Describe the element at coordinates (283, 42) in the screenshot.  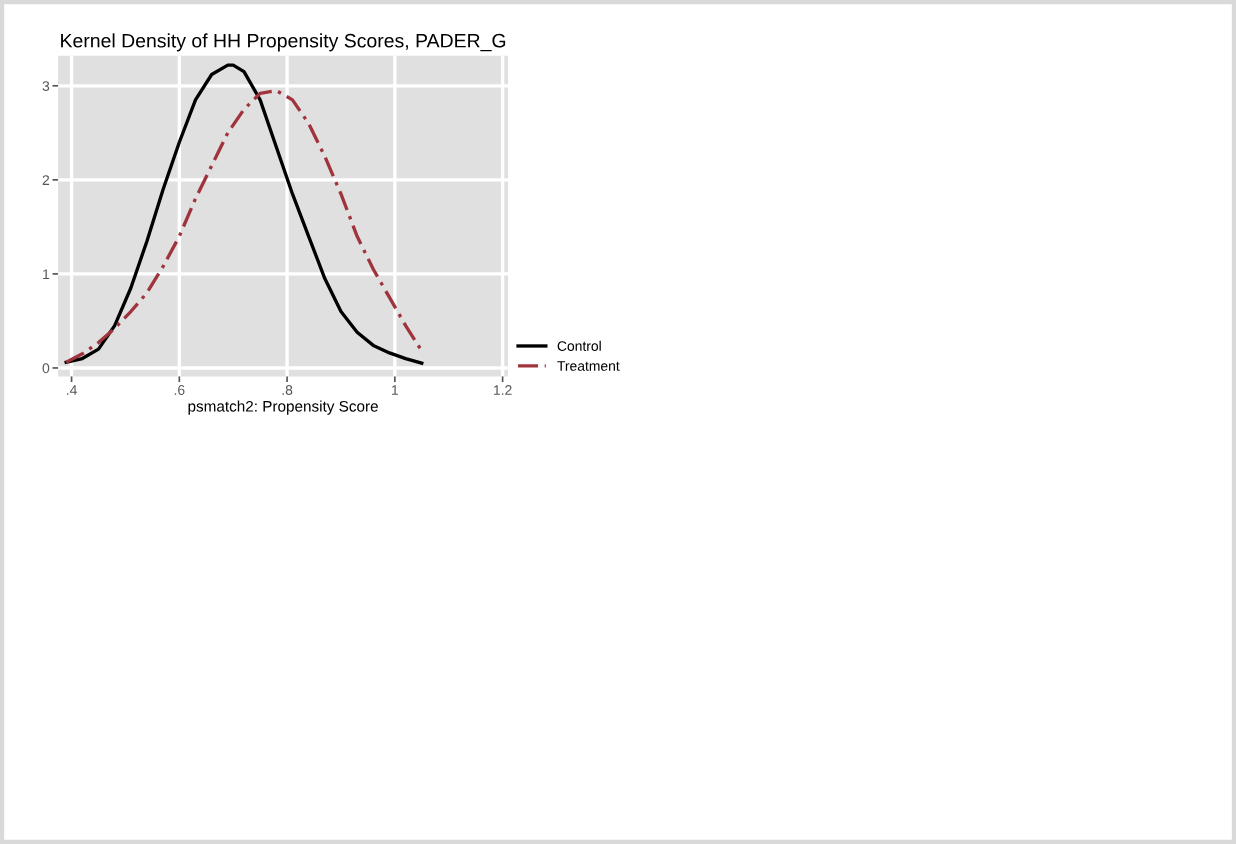
I see `chart-title: Kernel Density of HH Propensity Scores, PADER_G` at that location.